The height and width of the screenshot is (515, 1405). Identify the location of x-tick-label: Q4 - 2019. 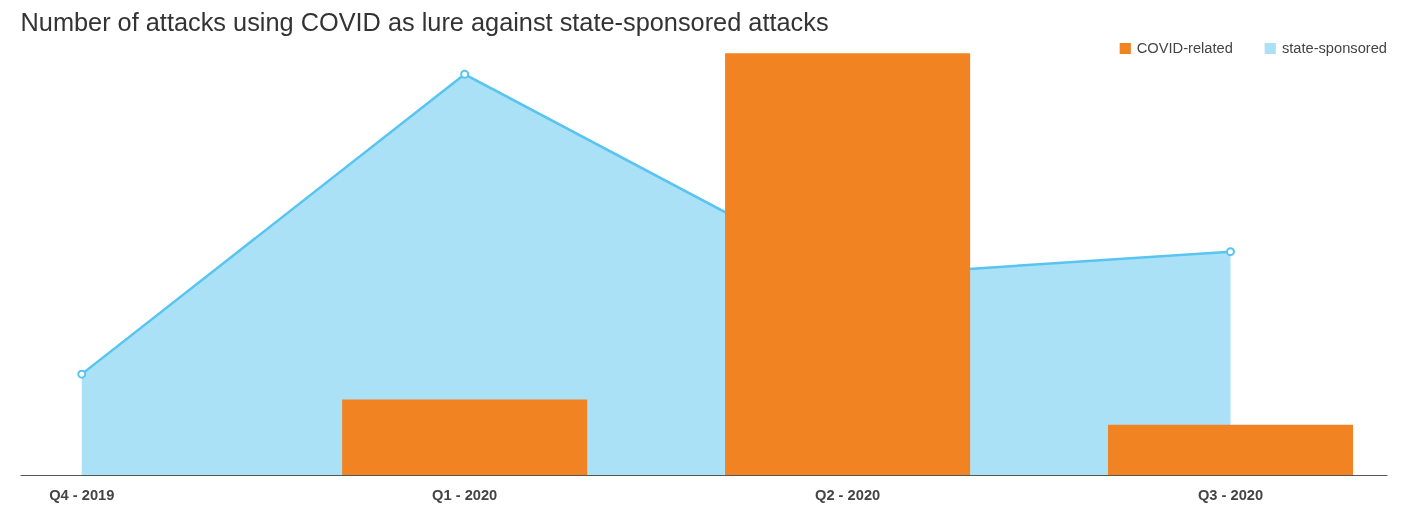
(82, 494).